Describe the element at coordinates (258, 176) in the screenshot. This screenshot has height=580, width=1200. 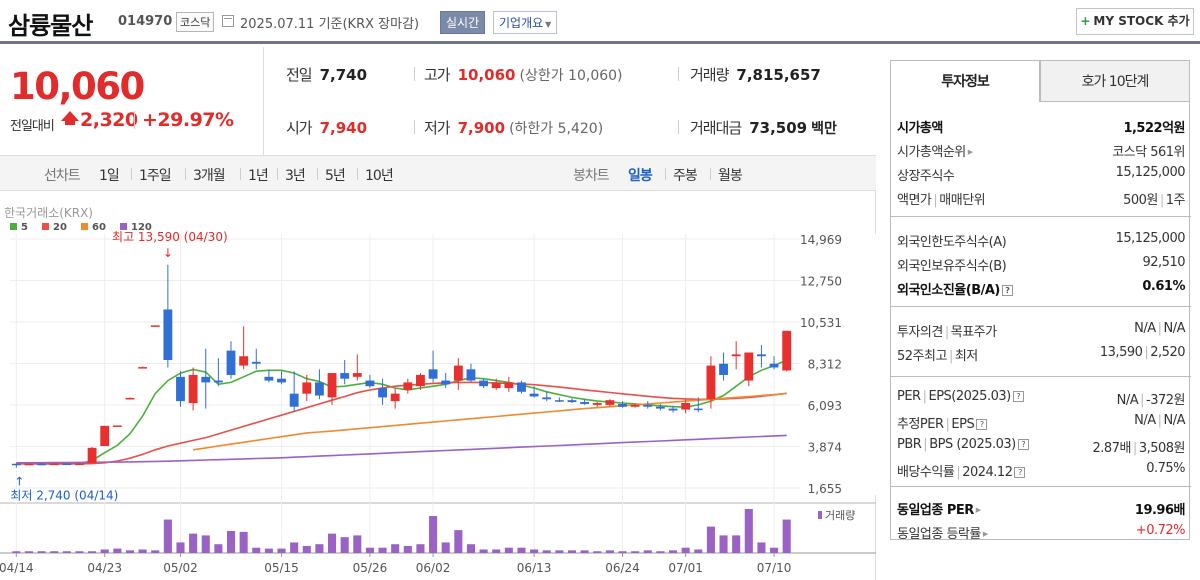
I see `period-1y: 1년` at that location.